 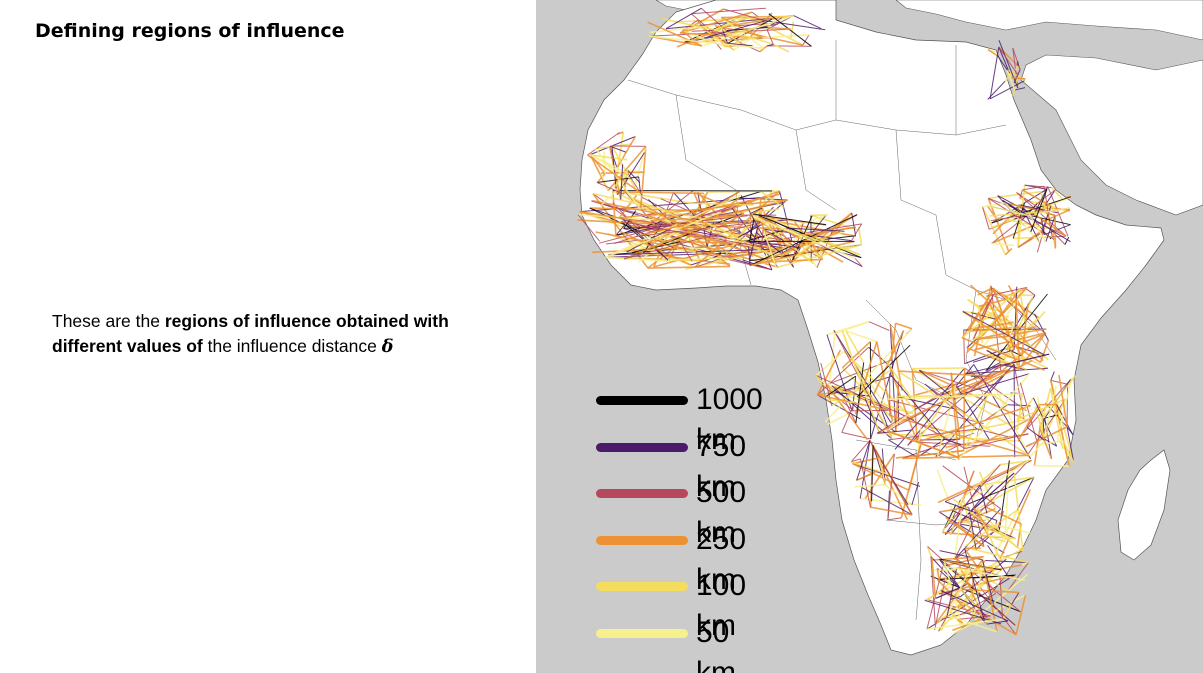 I want to click on legend-label: 1000 km, so click(x=729, y=419).